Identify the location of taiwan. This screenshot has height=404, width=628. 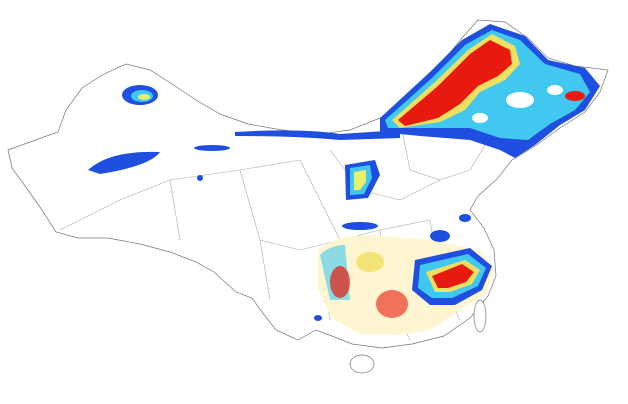
(480, 316).